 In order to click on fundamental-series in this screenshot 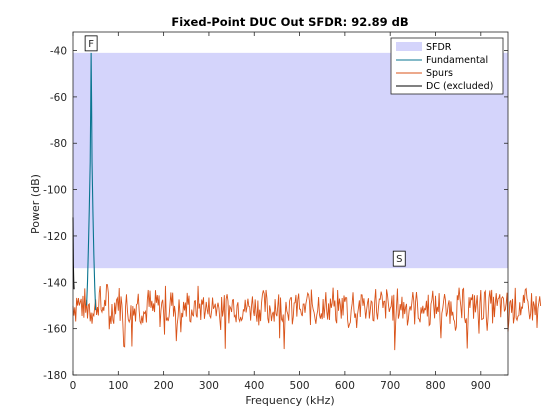, I will do `click(91, 181)`.